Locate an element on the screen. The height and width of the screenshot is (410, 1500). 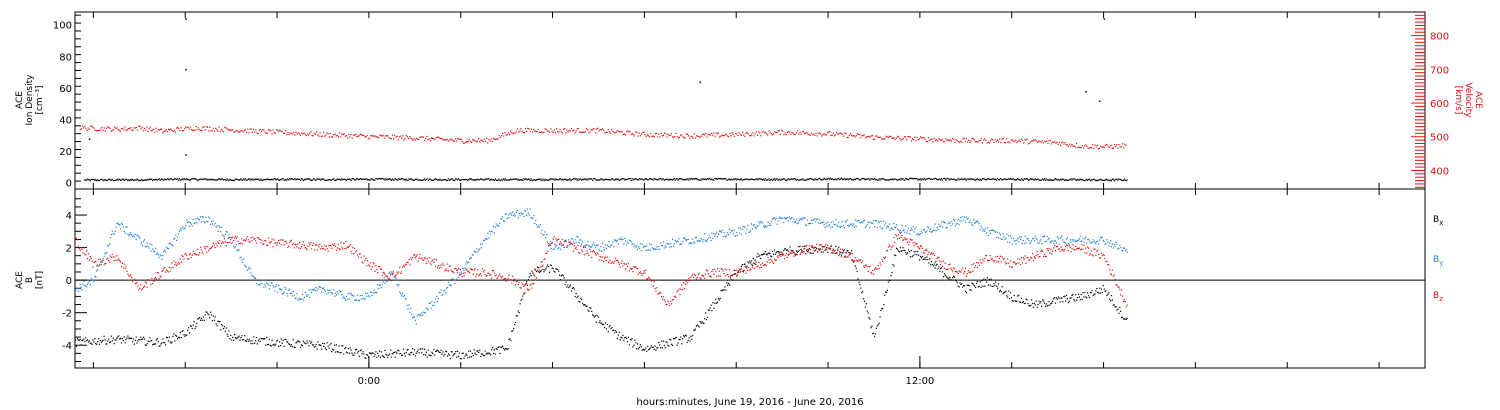
density-y-tick-label: 80 is located at coordinates (65, 57).